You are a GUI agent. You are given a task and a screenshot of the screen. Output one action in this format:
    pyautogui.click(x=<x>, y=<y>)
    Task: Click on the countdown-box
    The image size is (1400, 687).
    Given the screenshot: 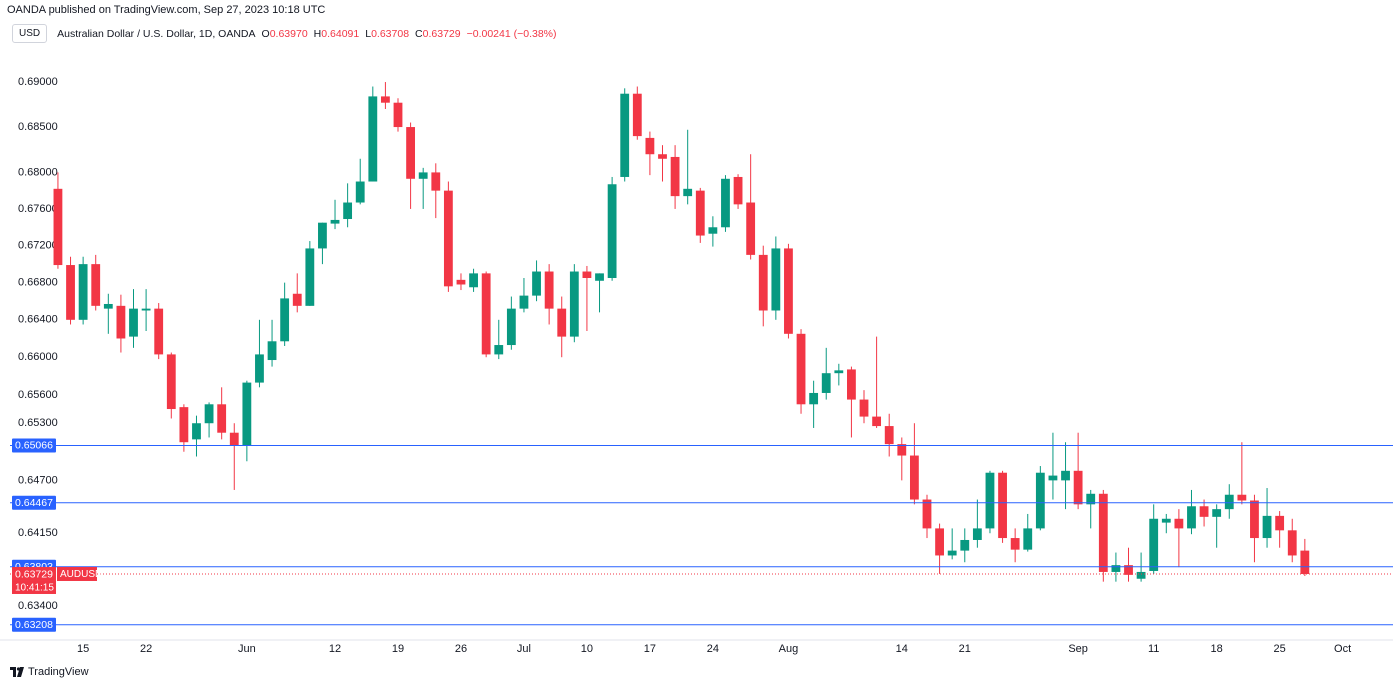 What is the action you would take?
    pyautogui.click(x=34, y=587)
    